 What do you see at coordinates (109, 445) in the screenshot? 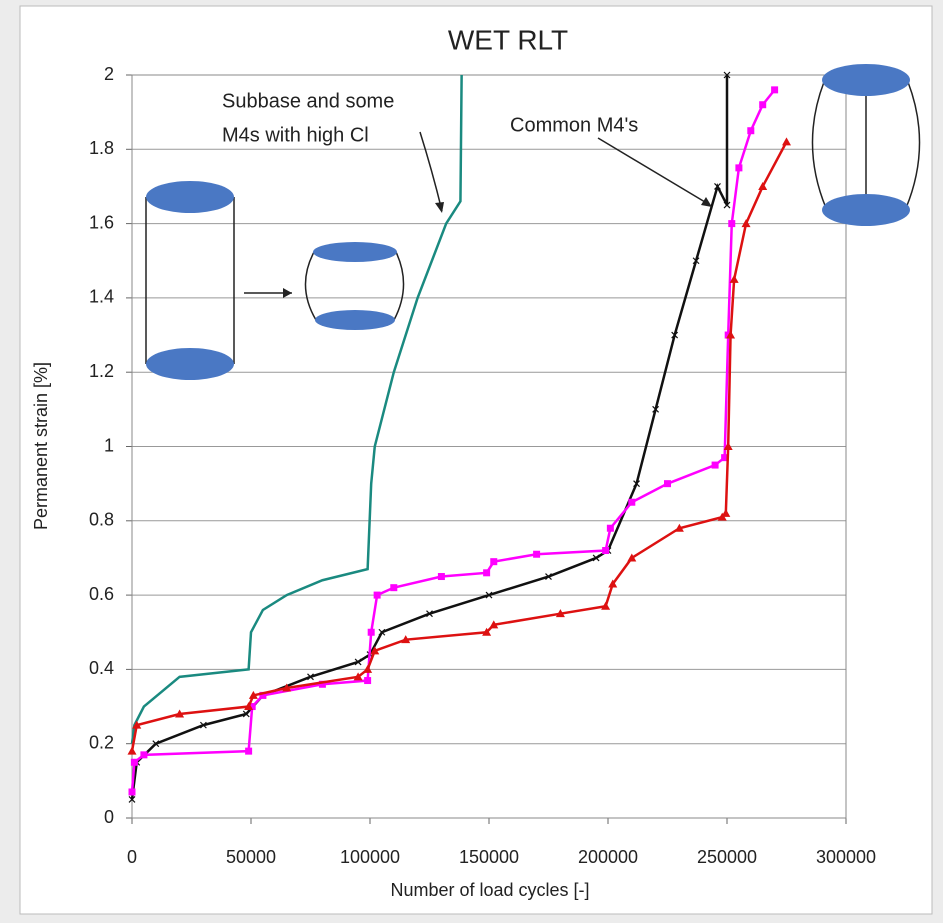
I see `y-tick-label: 1` at bounding box center [109, 445].